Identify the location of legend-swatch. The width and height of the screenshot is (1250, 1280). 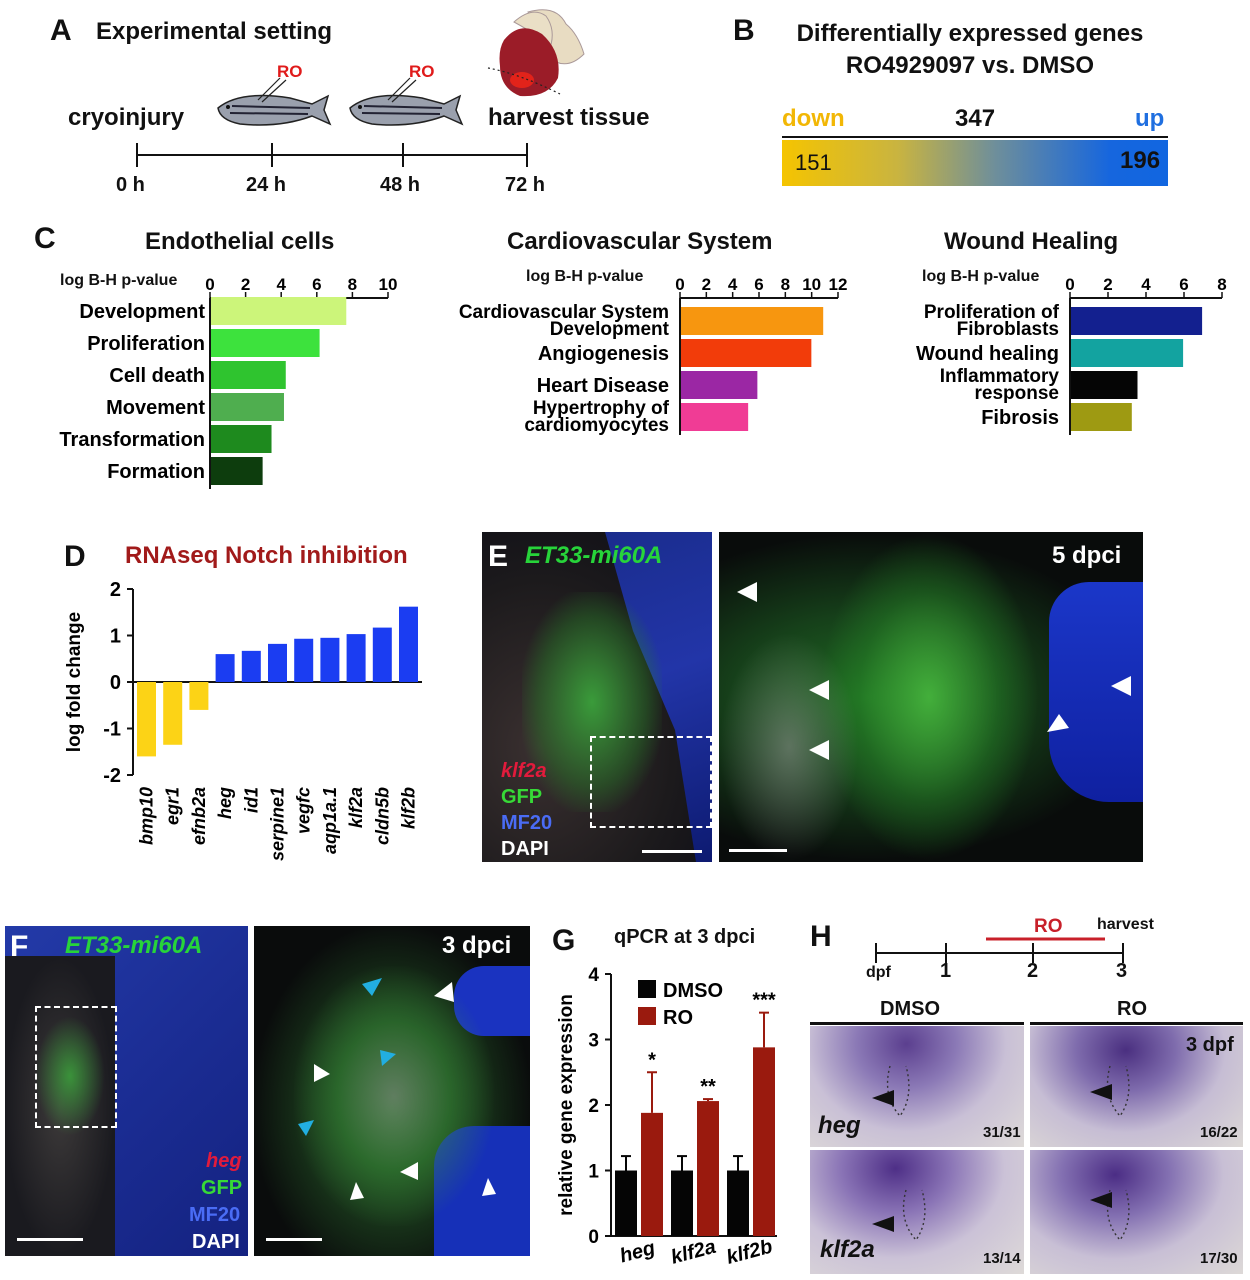
(647, 1016).